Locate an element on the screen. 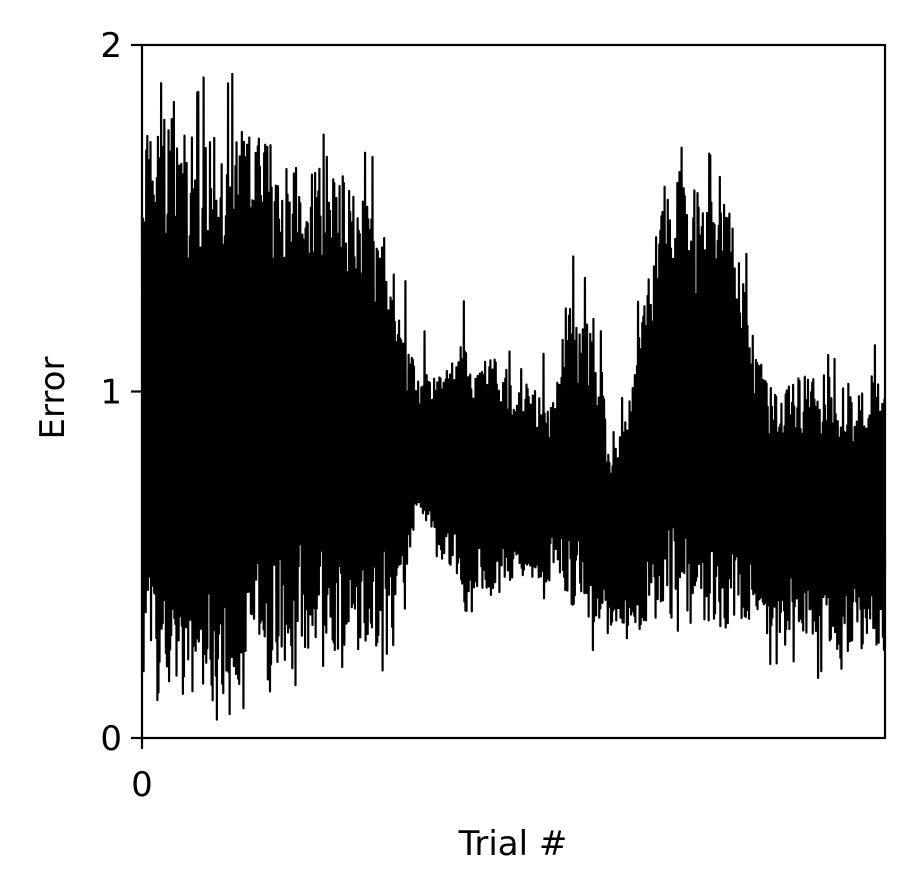 This screenshot has width=919, height=894. y-tick-label-2: 2 is located at coordinates (111, 46).